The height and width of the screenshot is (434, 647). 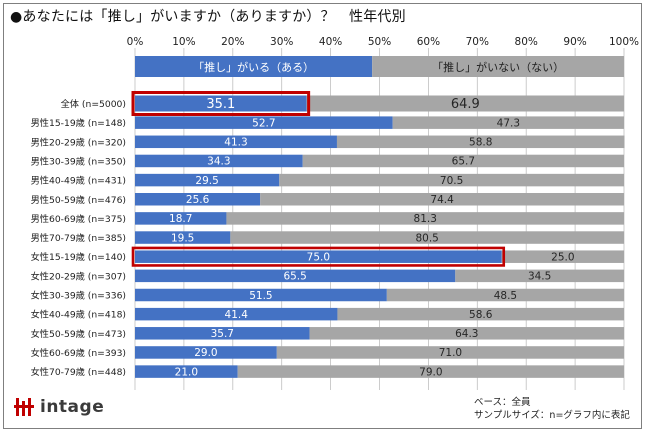 I want to click on intage-logo-text: intage, so click(x=72, y=407).